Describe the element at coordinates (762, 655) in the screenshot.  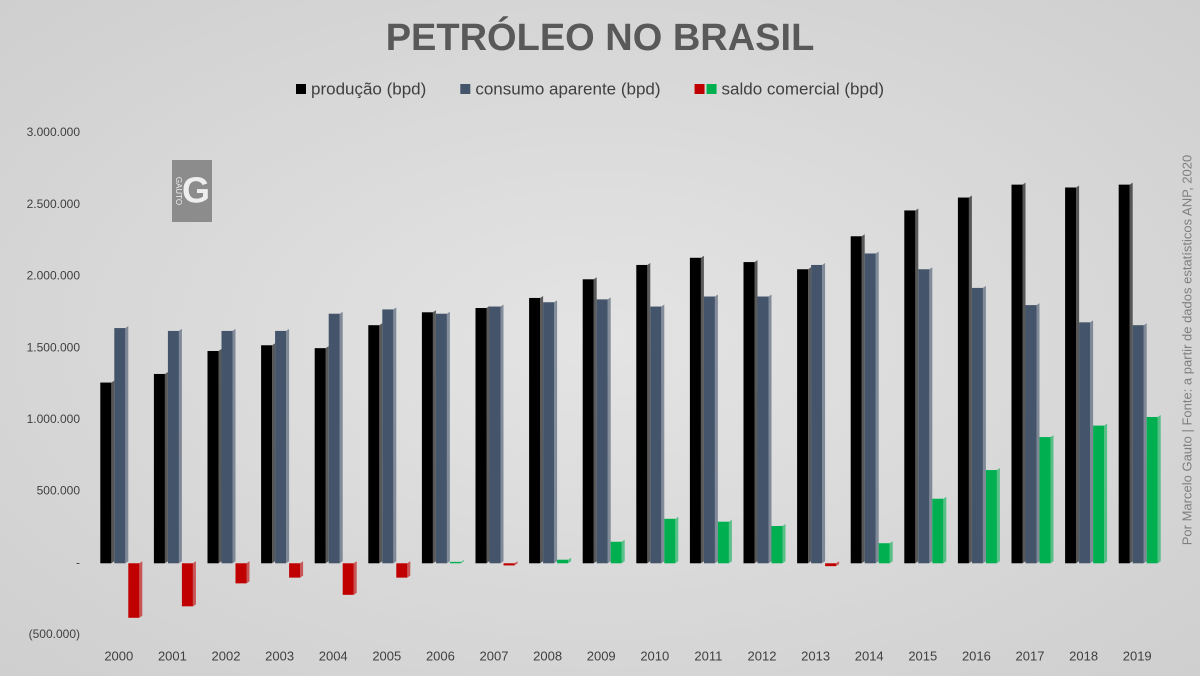
I see `x-tick-label: 2012` at that location.